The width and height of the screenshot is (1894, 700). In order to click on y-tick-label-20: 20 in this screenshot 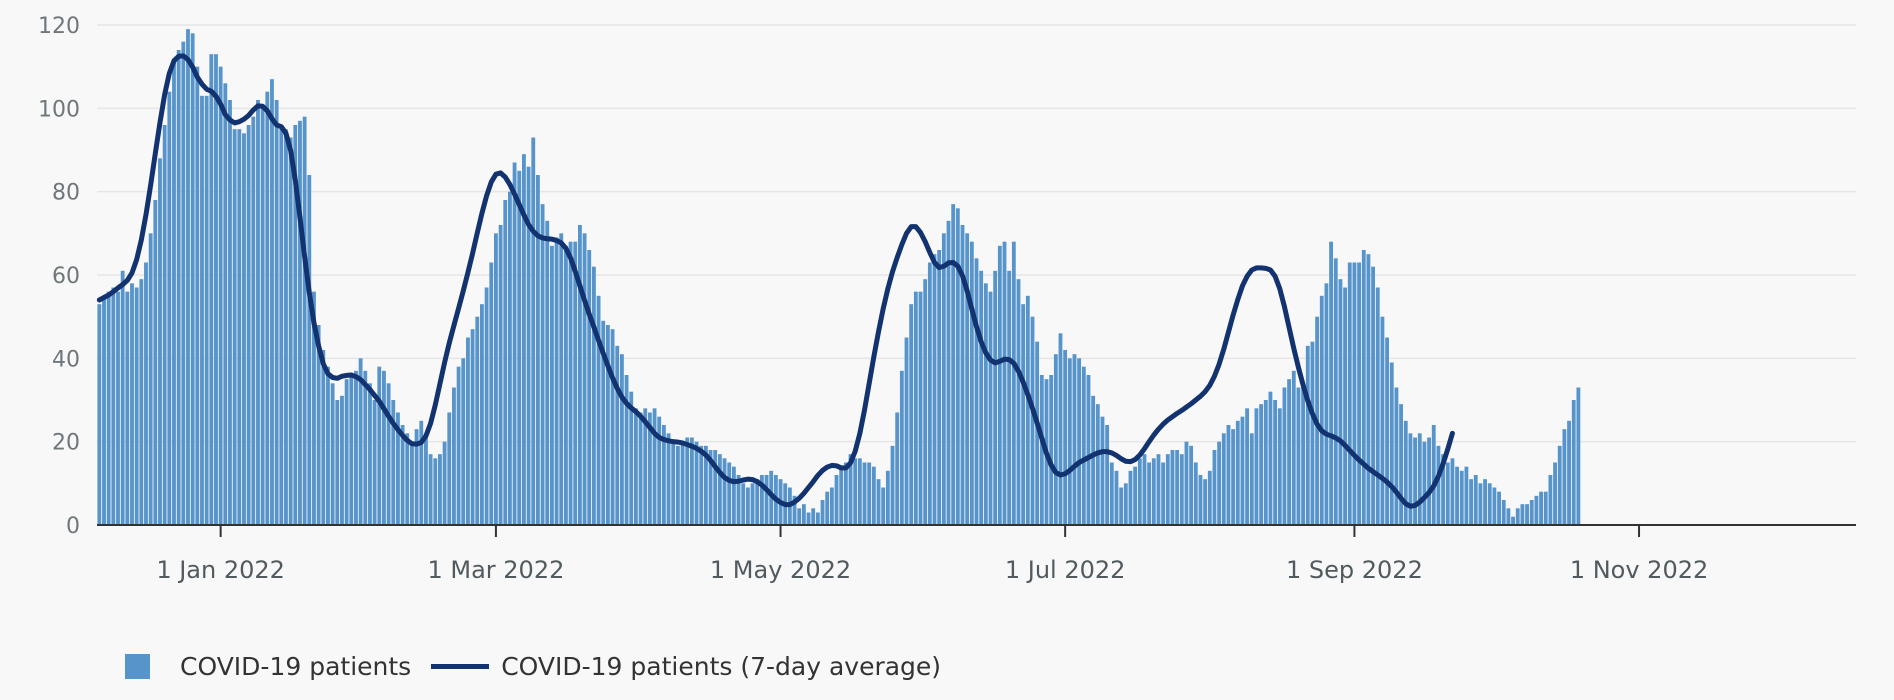, I will do `click(66, 443)`.